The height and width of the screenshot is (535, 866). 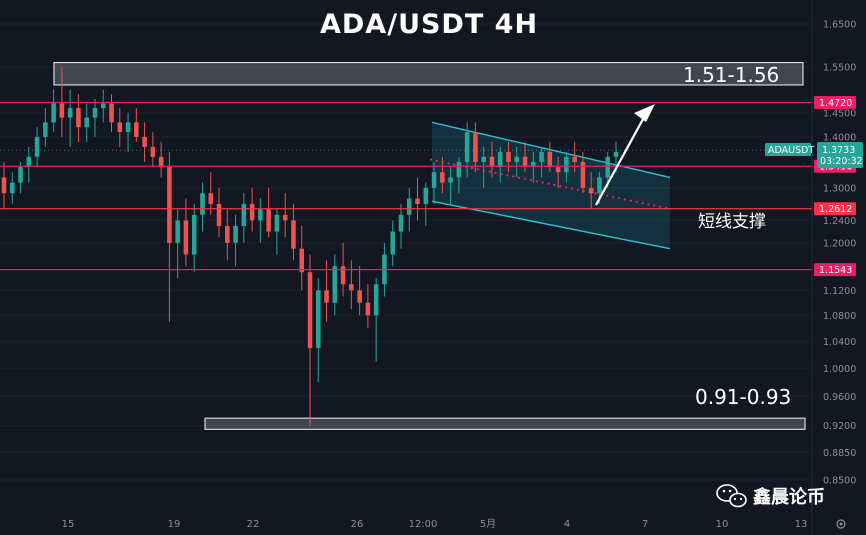 I want to click on support-zone-label: 0.91-0.93, so click(x=743, y=397).